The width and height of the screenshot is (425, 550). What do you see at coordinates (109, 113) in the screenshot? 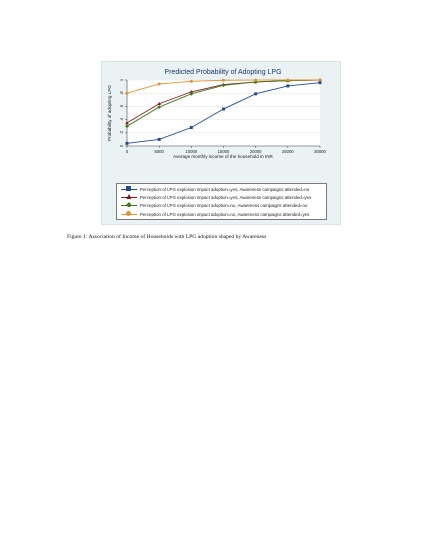
I see `y-axis-label: Probability of adopting LPG` at bounding box center [109, 113].